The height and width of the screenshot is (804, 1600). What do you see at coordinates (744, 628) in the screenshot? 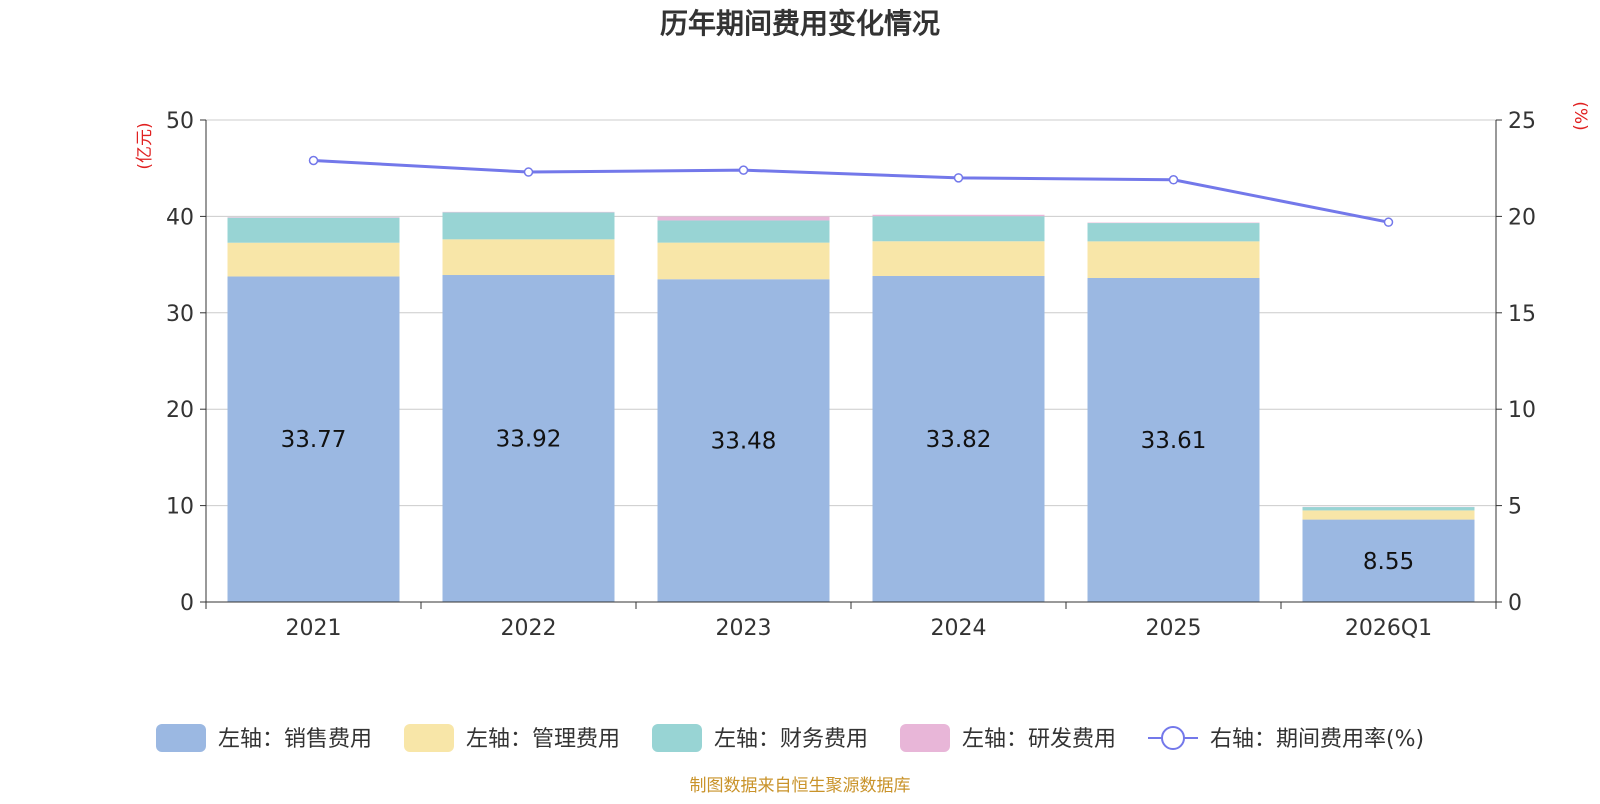
I see `x-axis-tick-label: 2023` at bounding box center [744, 628].